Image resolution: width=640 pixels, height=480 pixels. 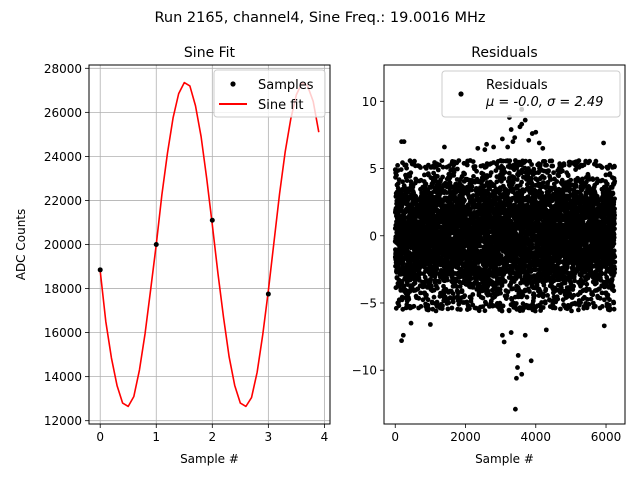 What do you see at coordinates (63, 421) in the screenshot?
I see `sine-fit-y-tick-label: 12000` at bounding box center [63, 421].